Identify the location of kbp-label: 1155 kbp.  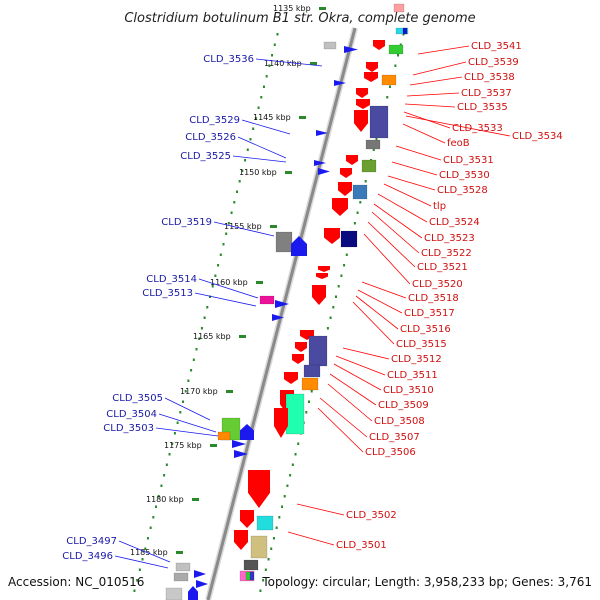
(243, 226).